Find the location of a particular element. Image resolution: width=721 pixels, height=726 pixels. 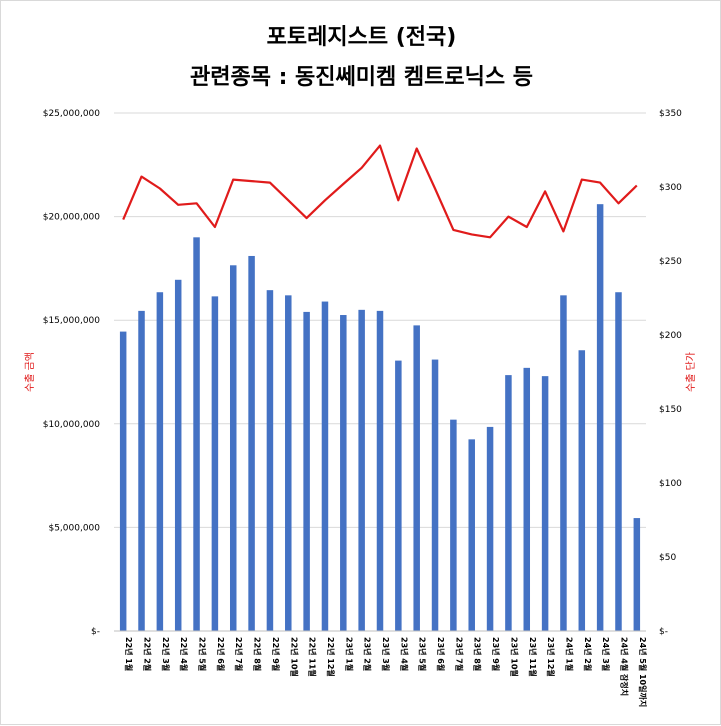

price-line is located at coordinates (380, 191).